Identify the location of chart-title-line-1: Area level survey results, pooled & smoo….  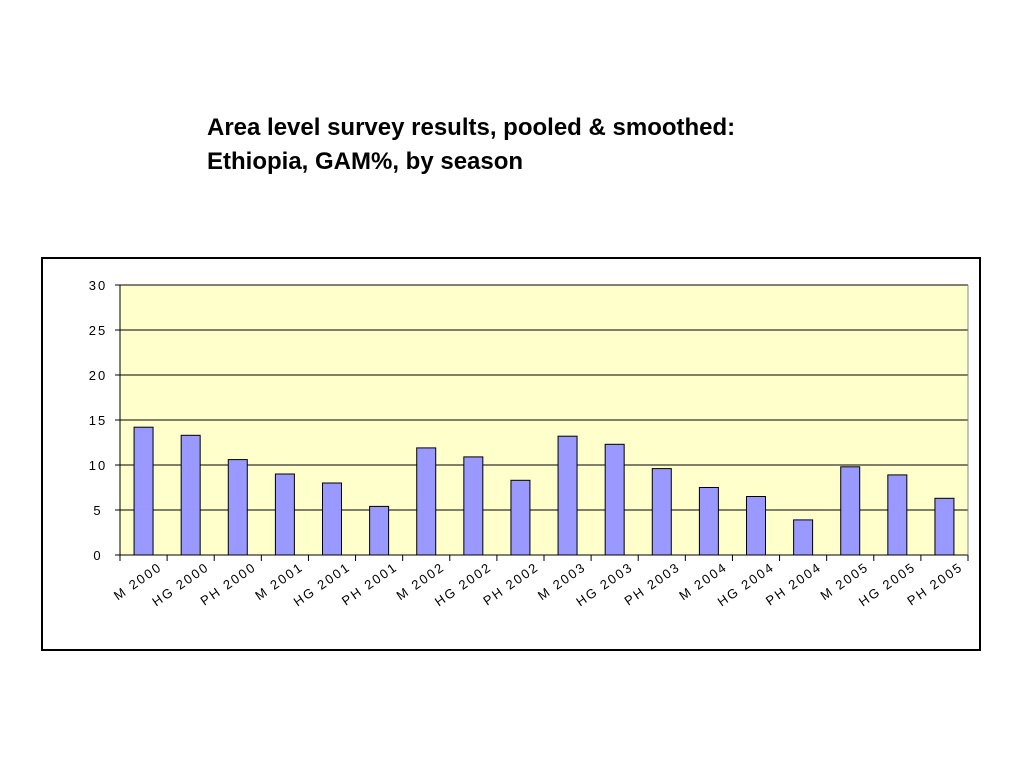
(471, 127).